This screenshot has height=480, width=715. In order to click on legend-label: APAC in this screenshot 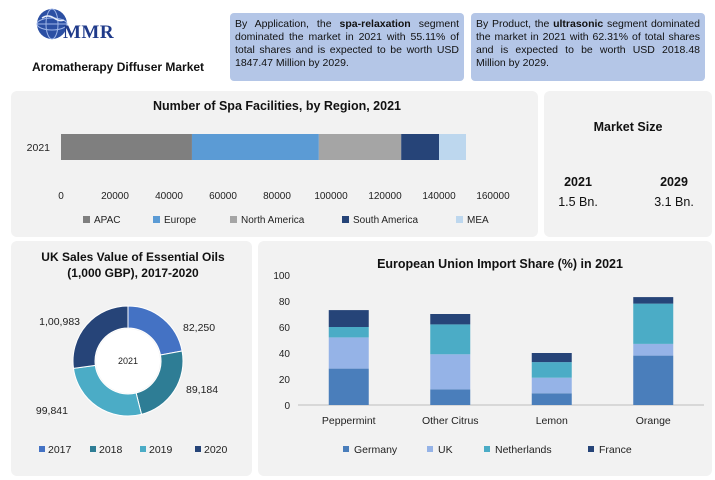, I will do `click(107, 220)`.